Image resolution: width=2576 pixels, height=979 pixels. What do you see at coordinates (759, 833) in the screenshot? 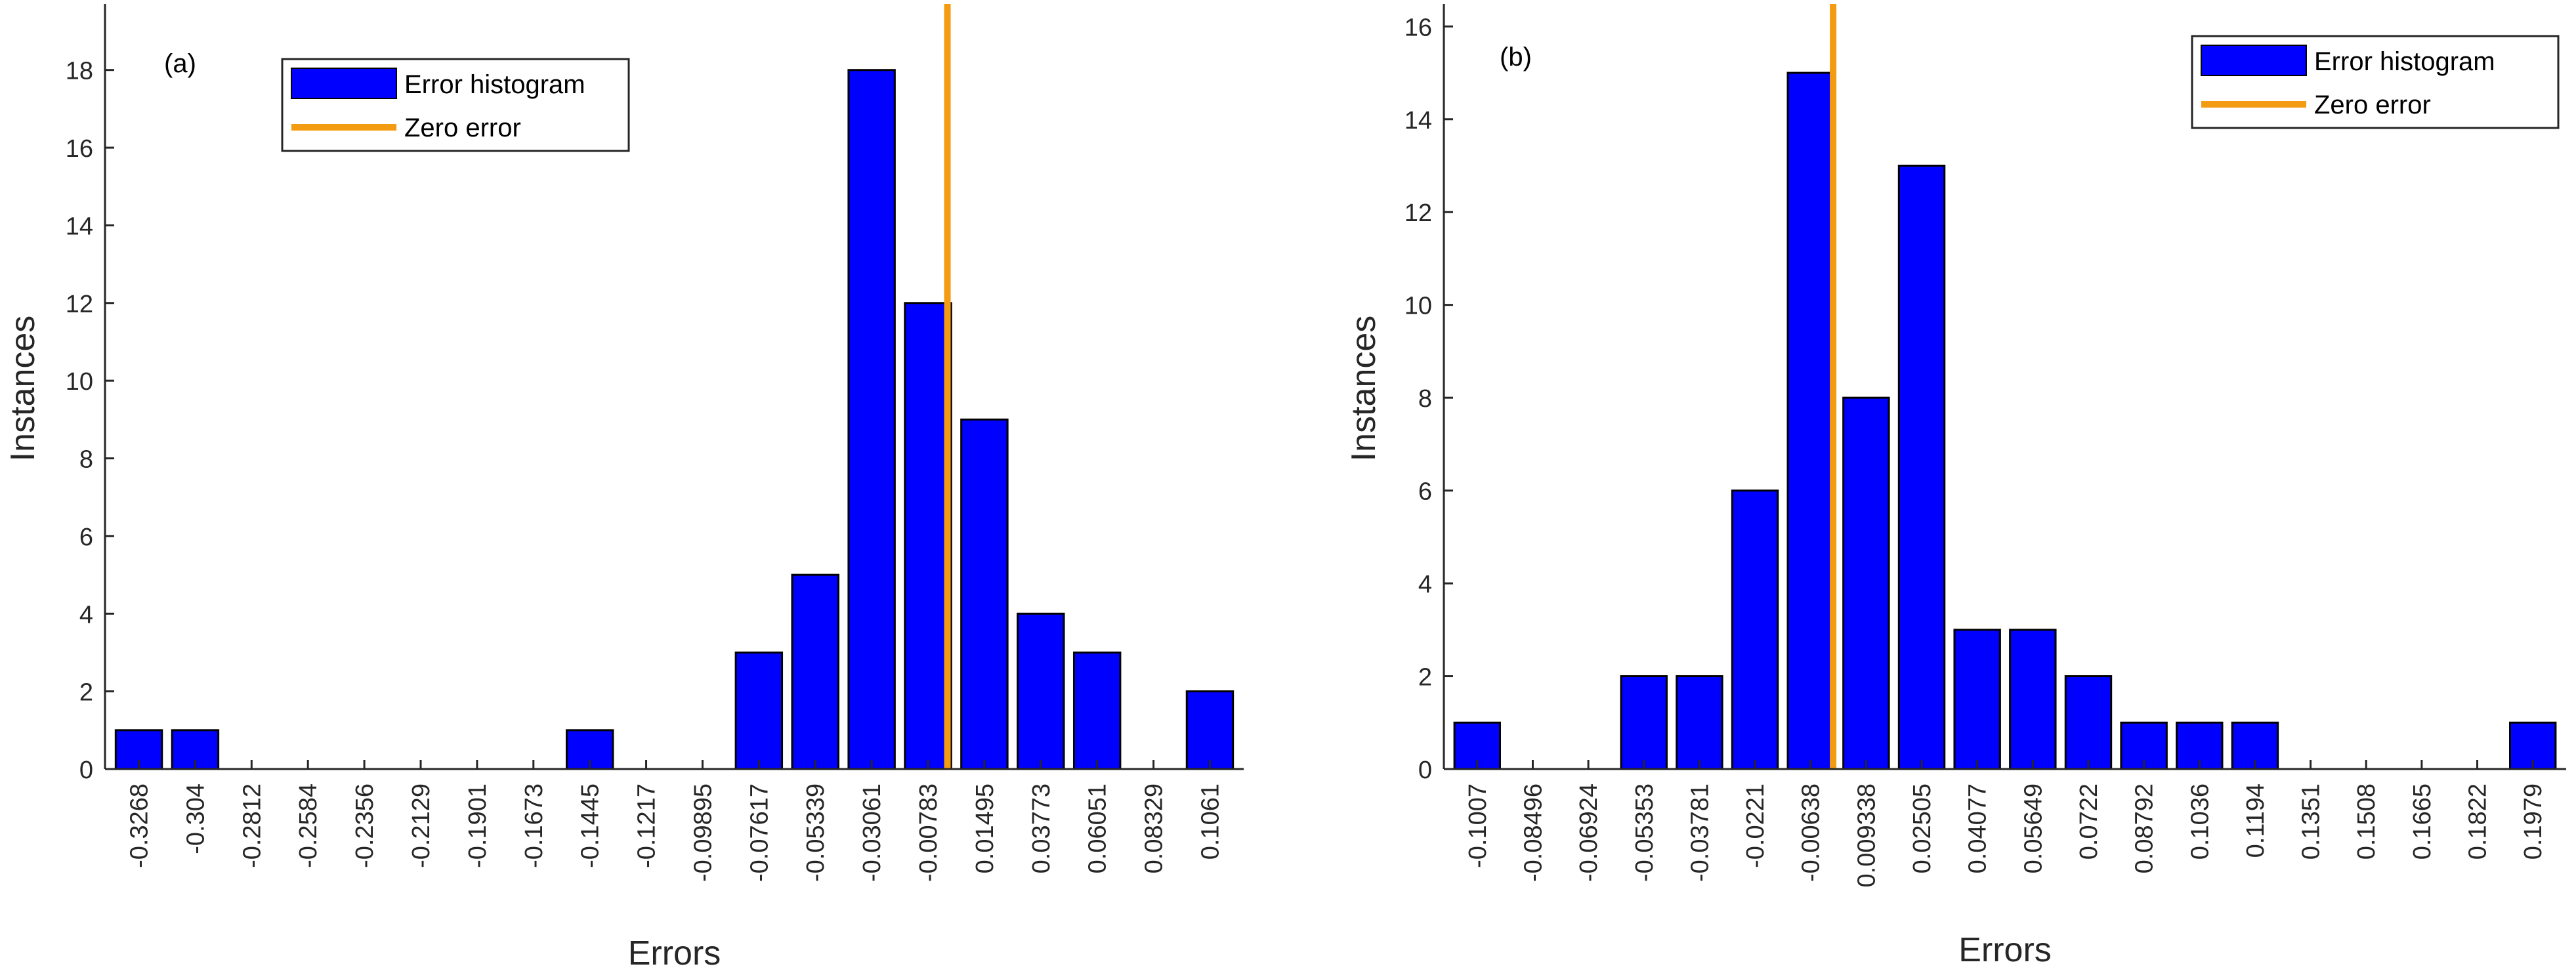
I see `x-tick-label: -0.07617` at bounding box center [759, 833].